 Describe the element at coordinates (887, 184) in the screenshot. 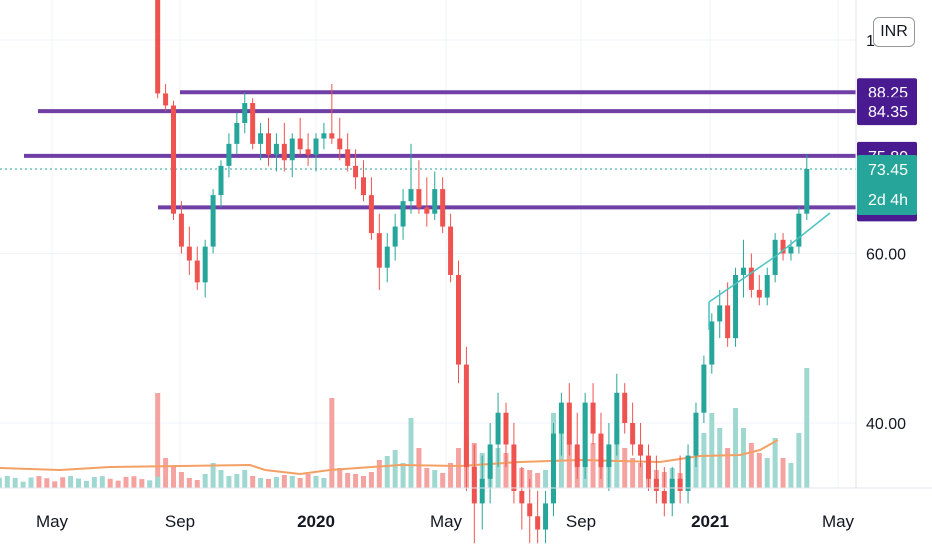

I see `current-price-label-bg` at that location.